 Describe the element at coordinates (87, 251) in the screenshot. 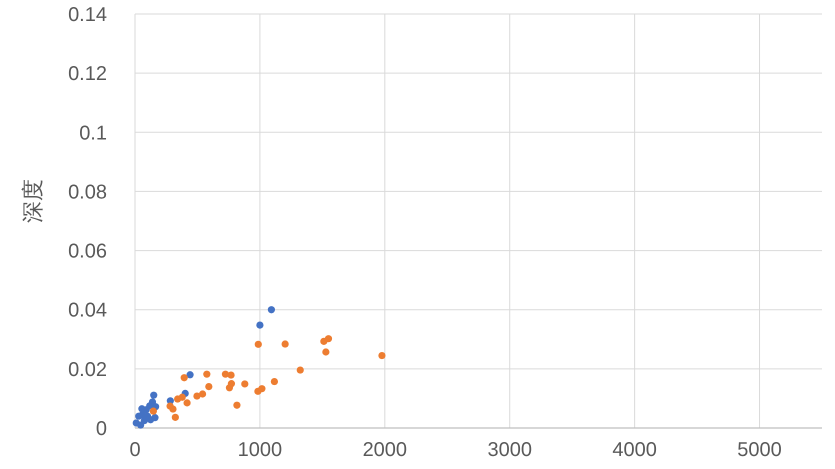

I see `y-tick-label: 0.06` at that location.